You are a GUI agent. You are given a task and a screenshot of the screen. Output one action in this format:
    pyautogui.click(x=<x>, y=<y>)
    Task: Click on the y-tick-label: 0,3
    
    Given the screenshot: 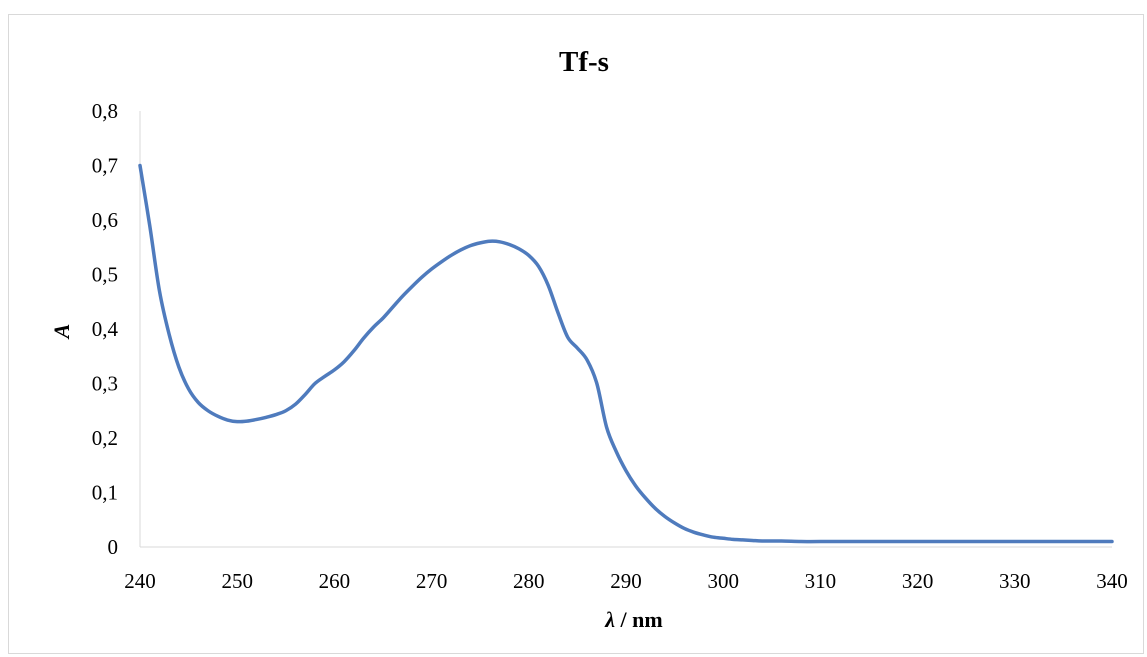 What is the action you would take?
    pyautogui.click(x=105, y=384)
    